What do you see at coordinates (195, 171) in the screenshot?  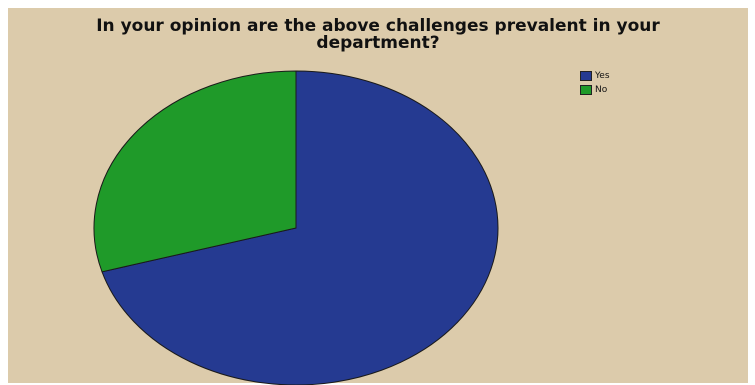 I see `pie-slice-no` at bounding box center [195, 171].